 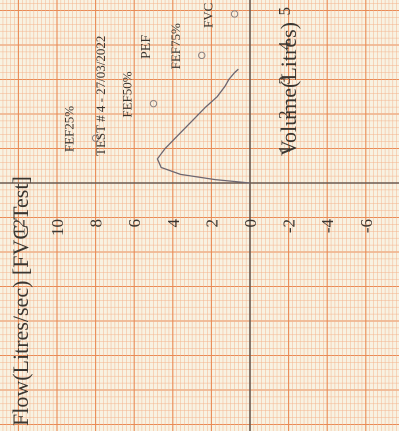 I want to click on series-line, so click(x=203, y=126).